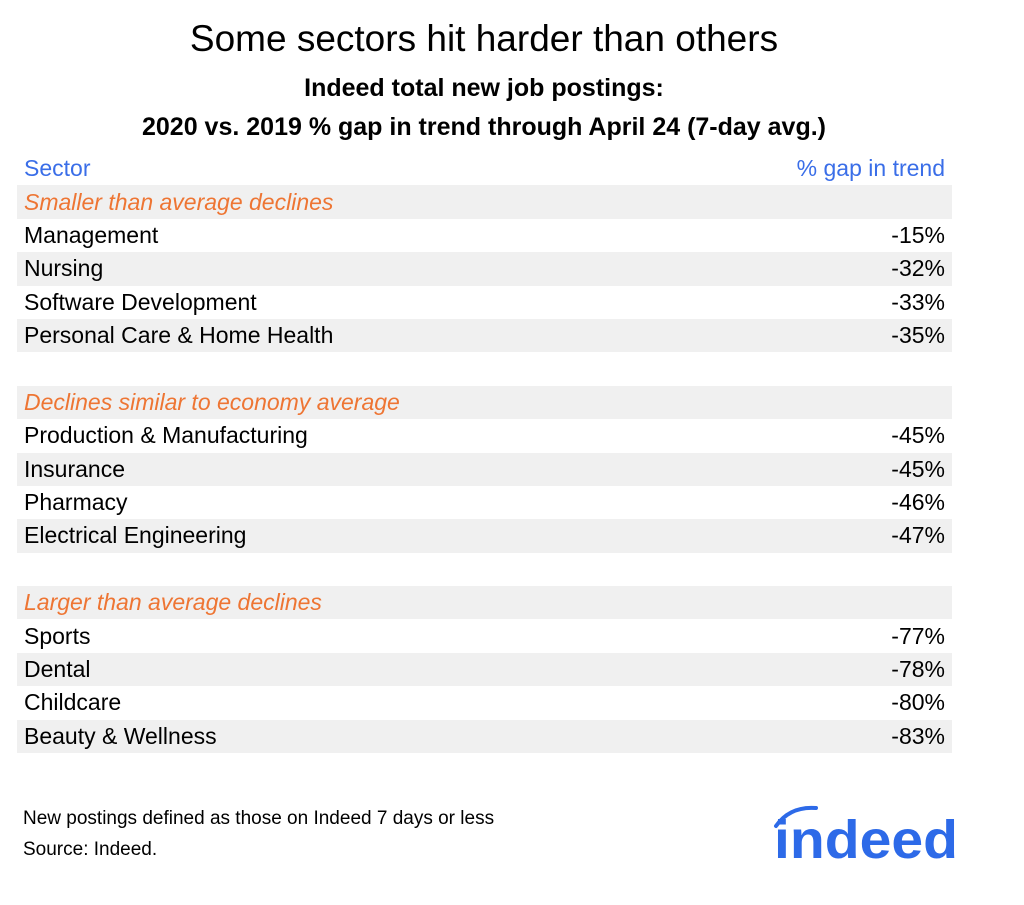 This screenshot has width=1024, height=905. I want to click on gap-value: -83%, so click(918, 735).